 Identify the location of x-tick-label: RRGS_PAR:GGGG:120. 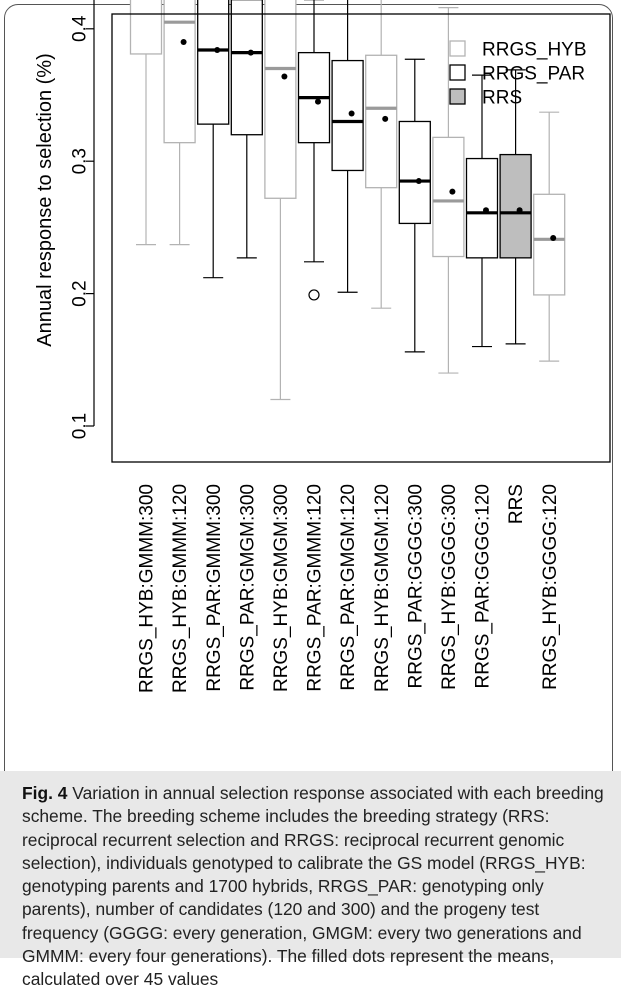
(483, 586).